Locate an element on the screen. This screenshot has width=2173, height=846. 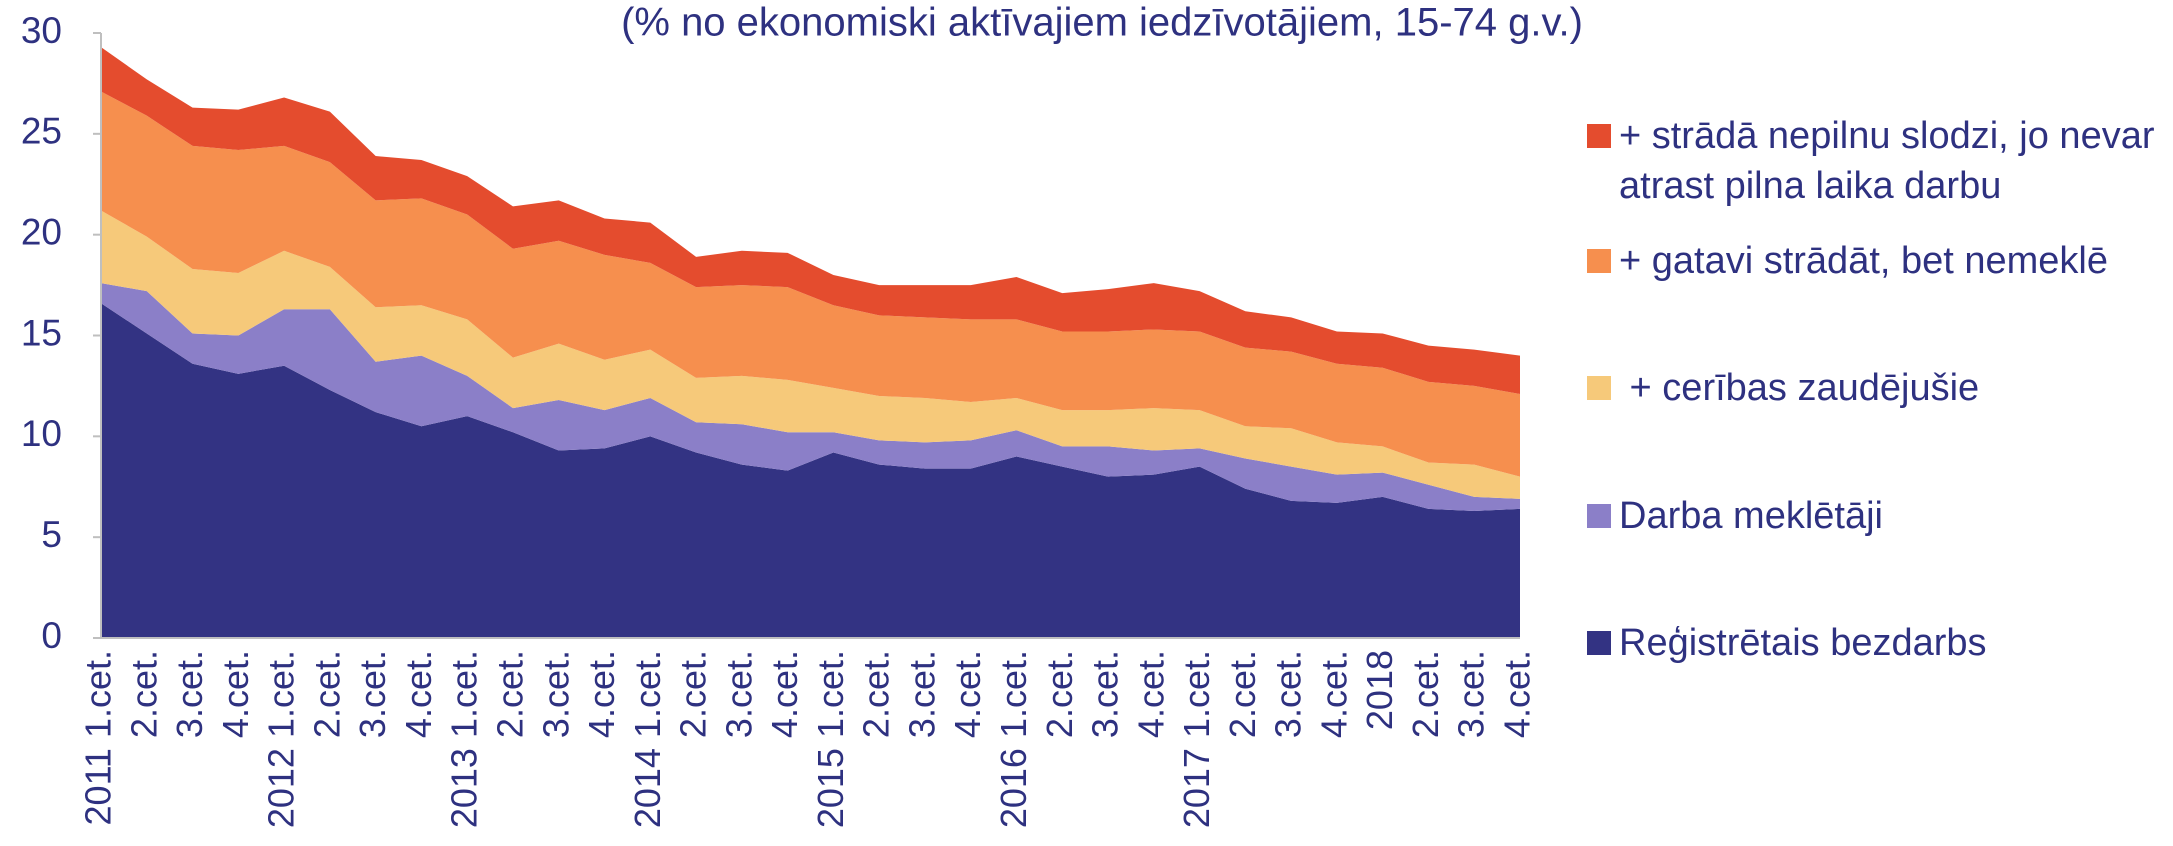
legend-label: Darba meklētāji is located at coordinates (1751, 516).